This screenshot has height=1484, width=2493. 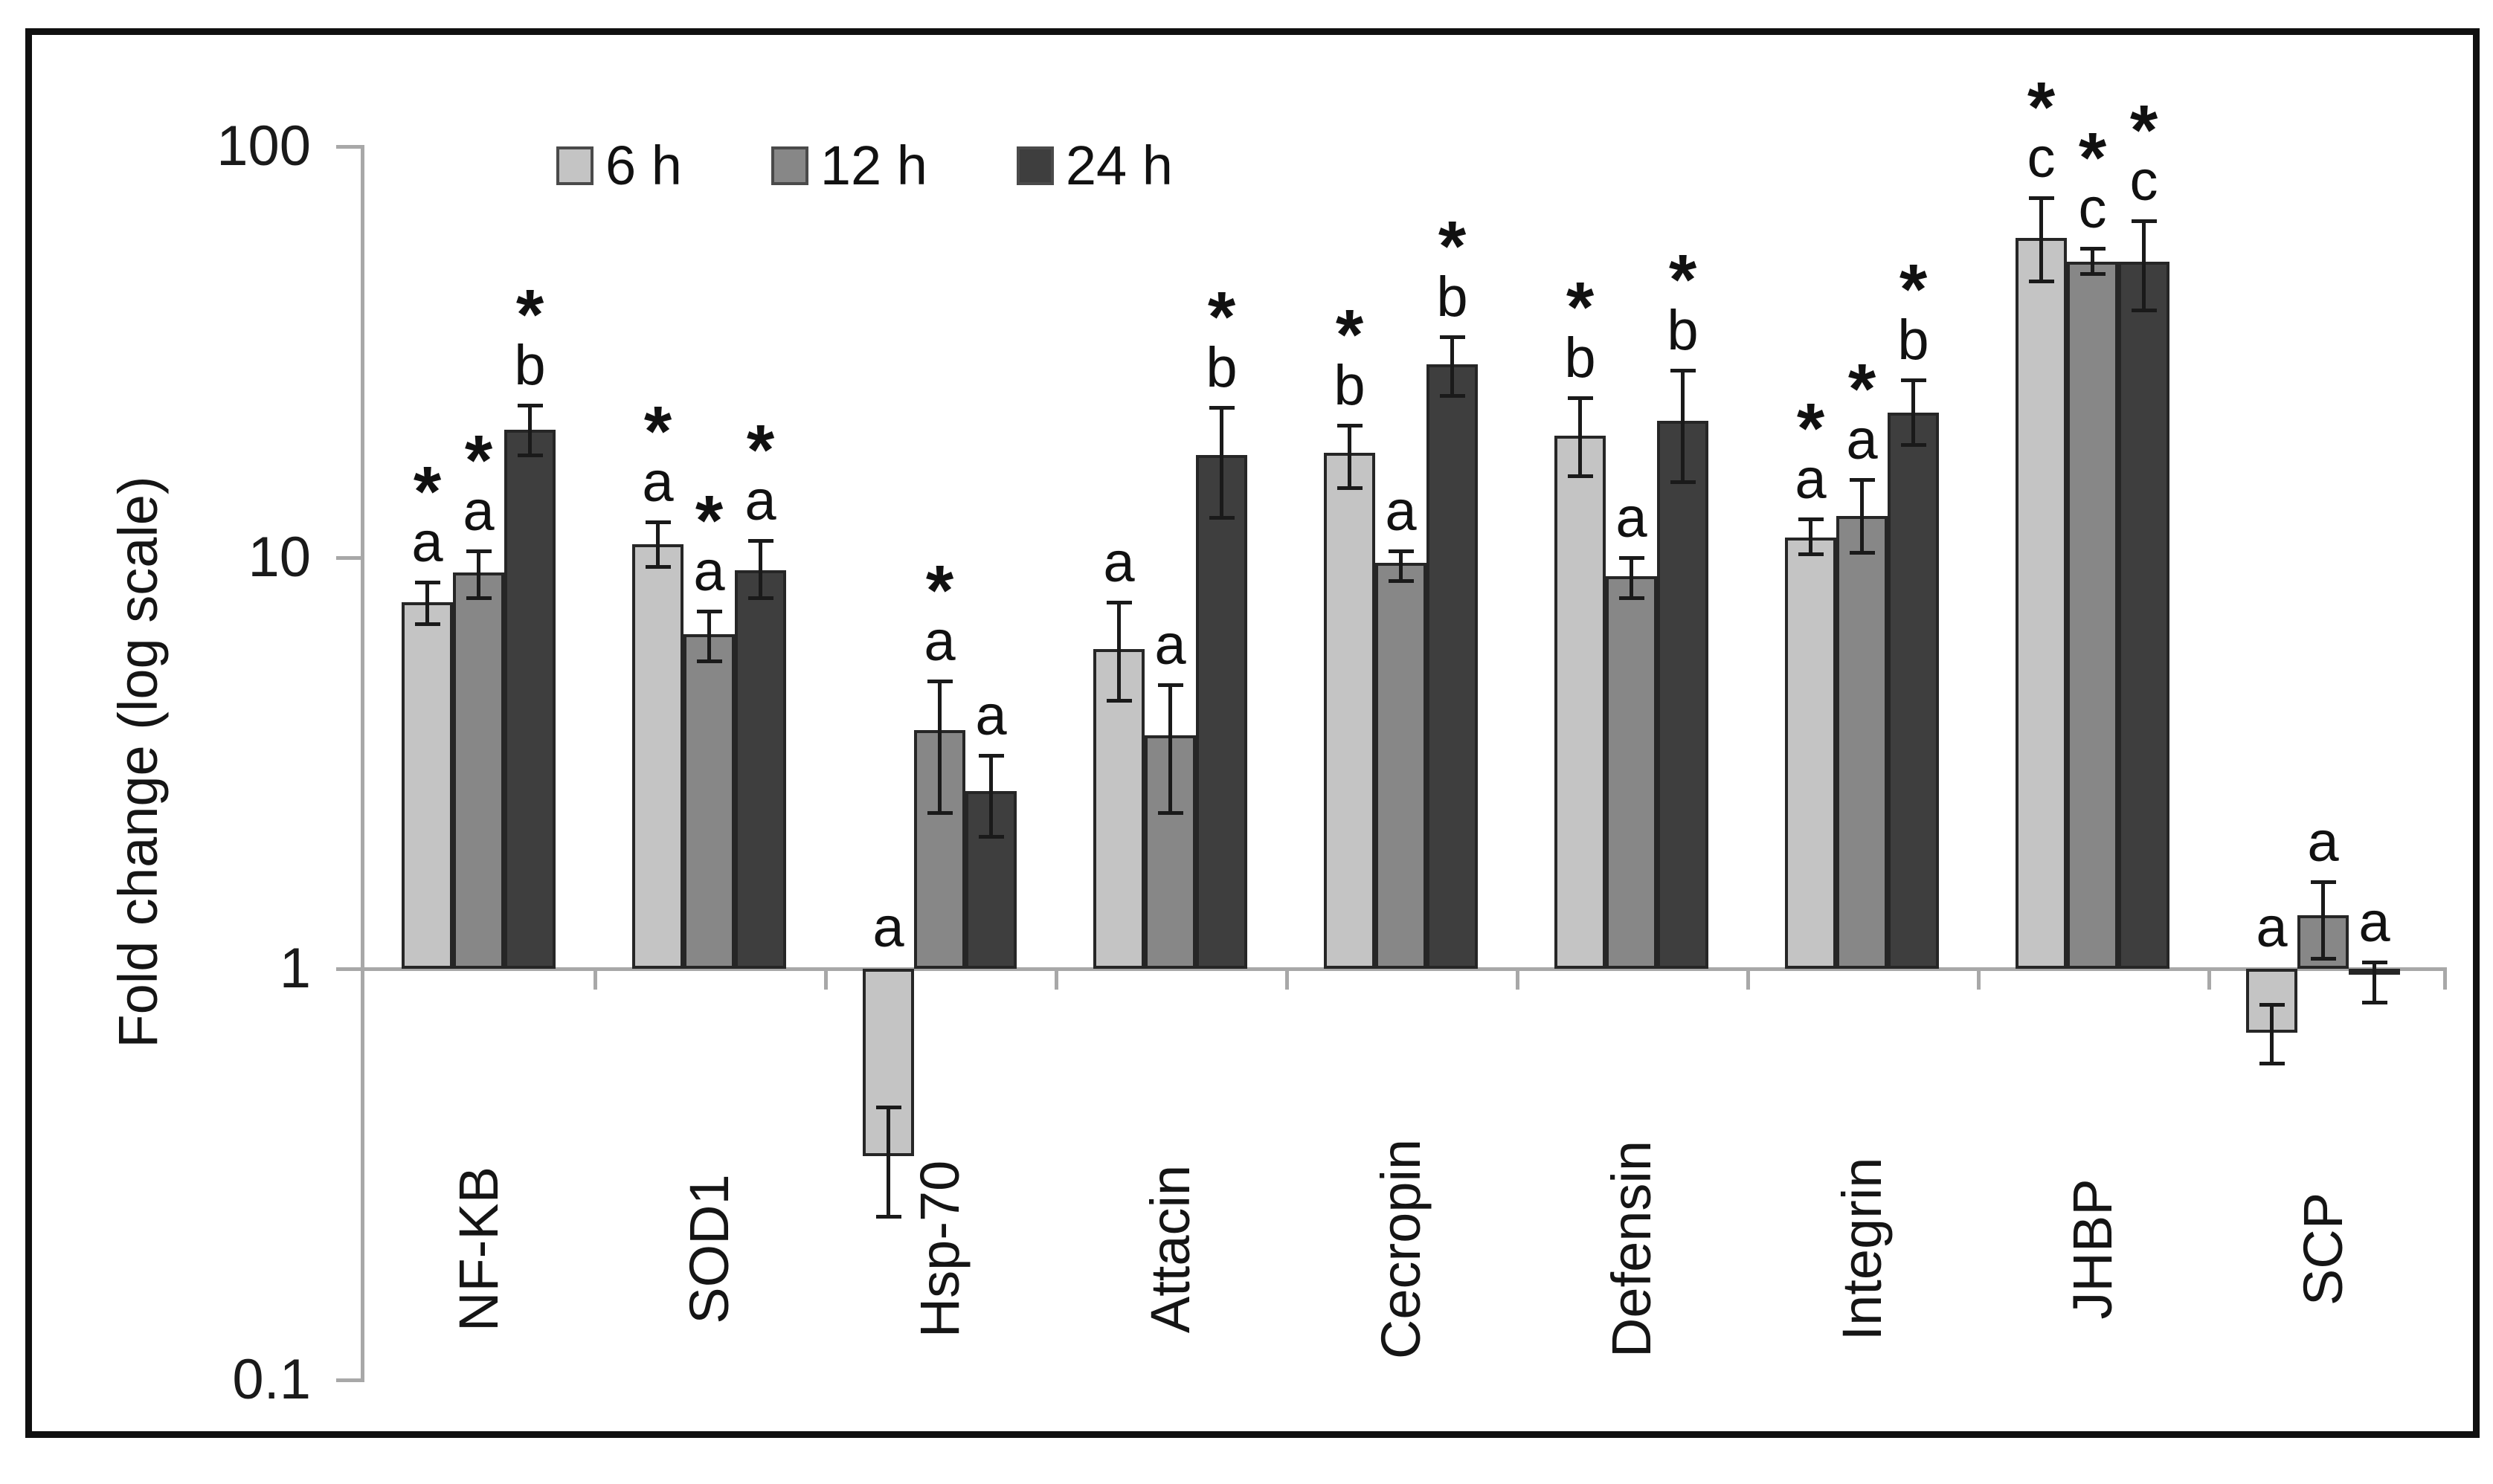 What do you see at coordinates (575, 165) in the screenshot?
I see `legend-swatch-6h` at bounding box center [575, 165].